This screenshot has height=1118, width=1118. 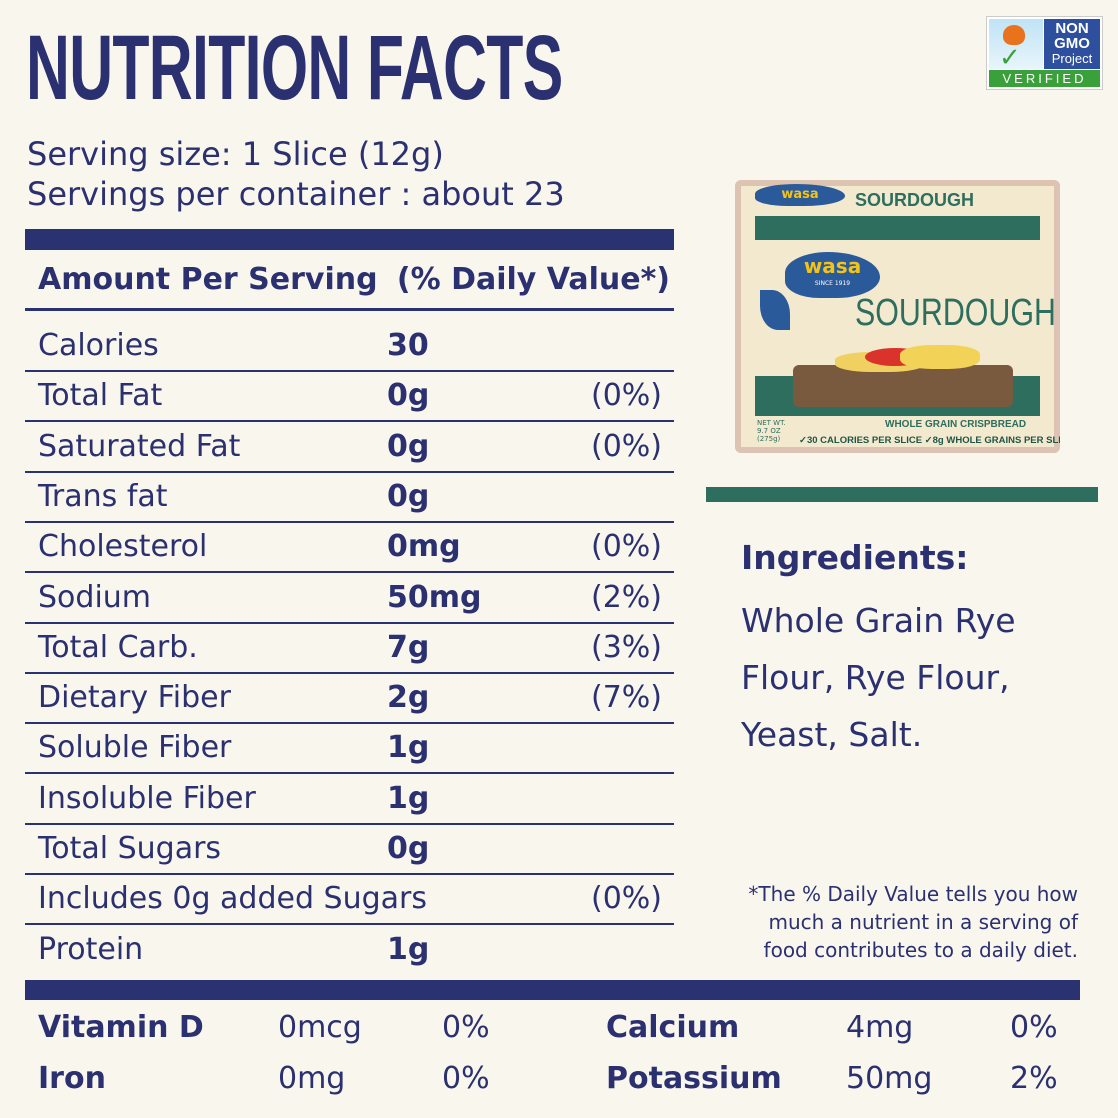 I want to click on package-brand-small: wasa, so click(x=800, y=195).